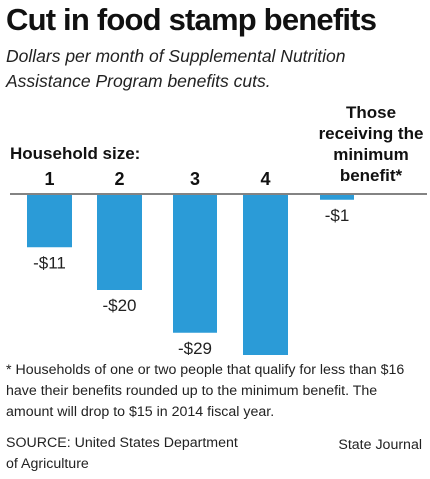 The image size is (430, 479). Describe the element at coordinates (191, 19) in the screenshot. I see `chart-title: Cut in food stamp benefits` at that location.